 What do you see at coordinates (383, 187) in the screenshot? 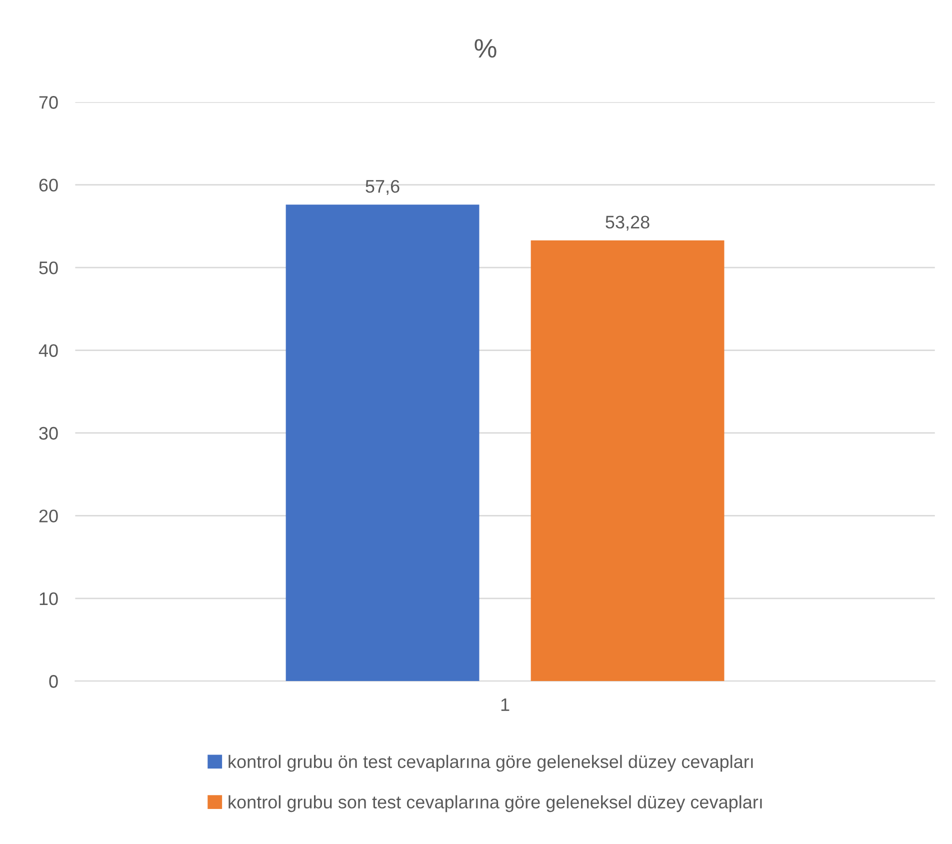
I see `data-label: 57,6` at bounding box center [383, 187].